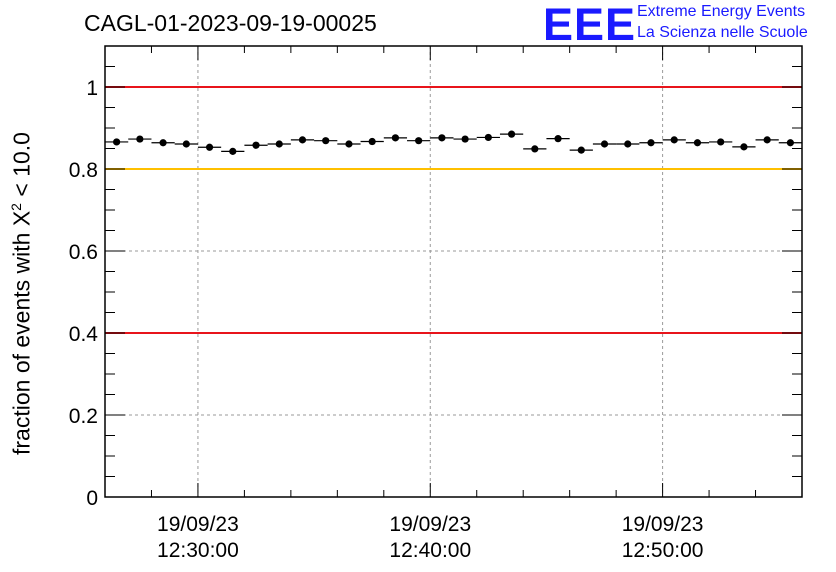 This screenshot has width=836, height=572. What do you see at coordinates (83, 416) in the screenshot?
I see `y-tick-label: 0.2` at bounding box center [83, 416].